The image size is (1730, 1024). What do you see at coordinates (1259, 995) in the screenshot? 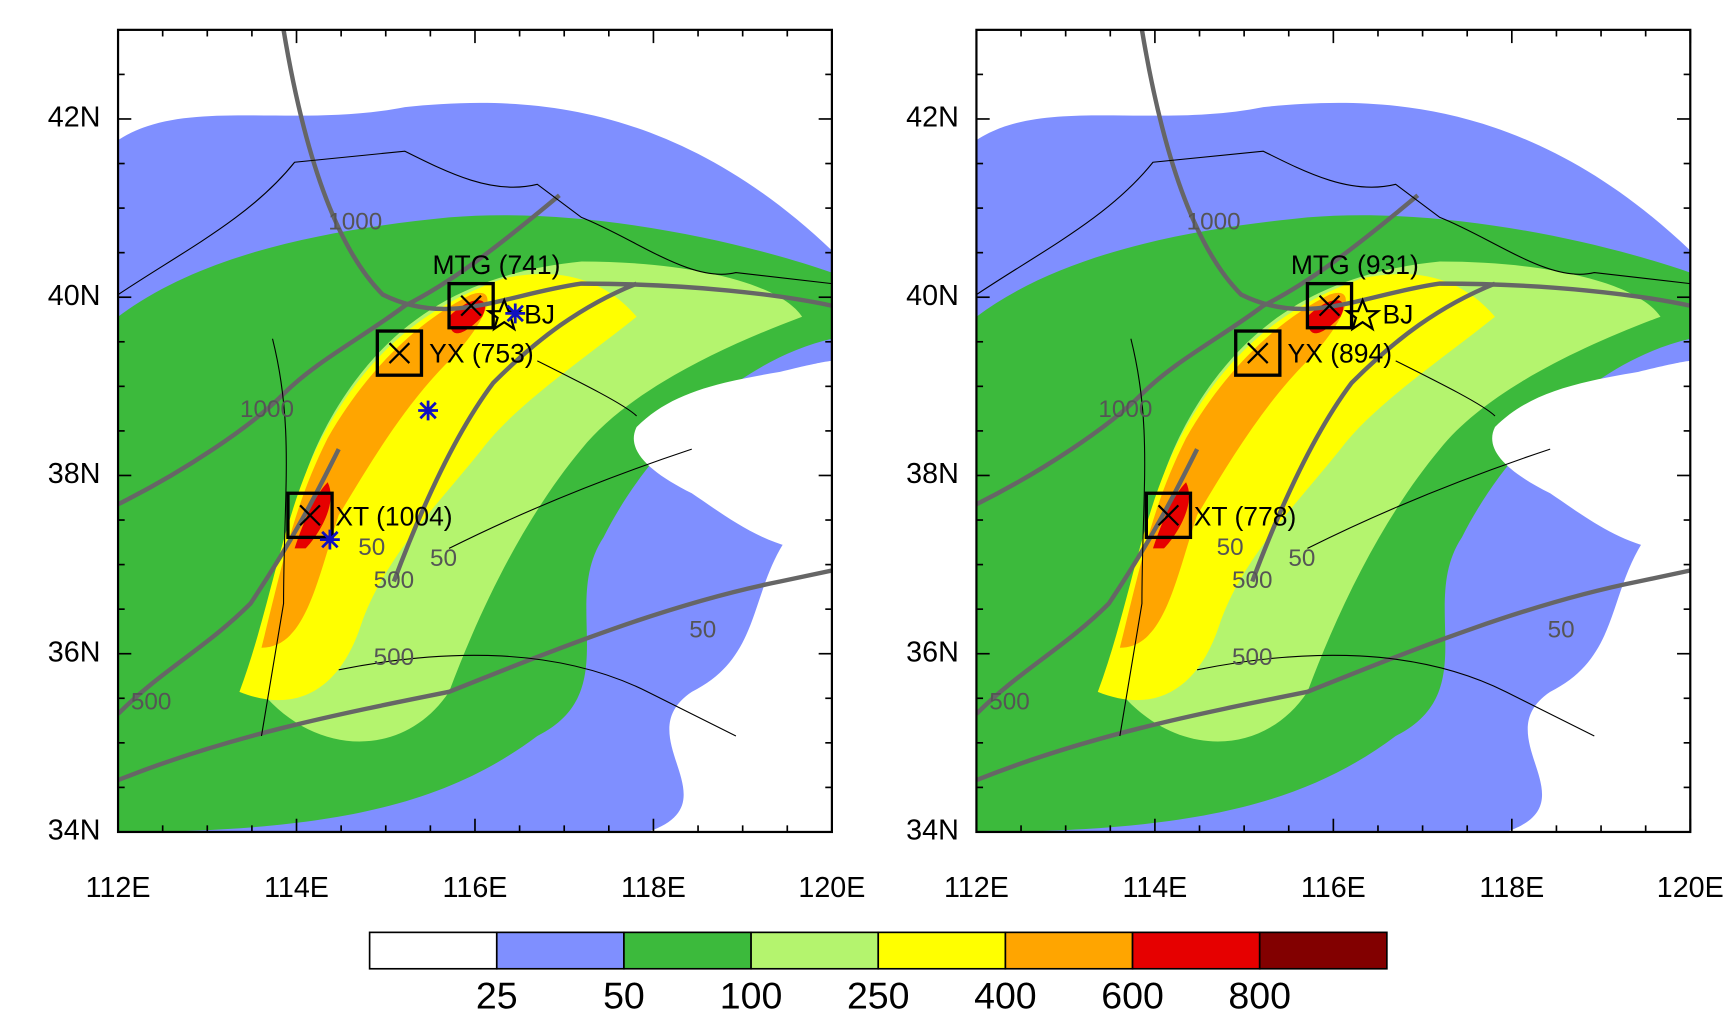
I see `colorbar-label: 800` at bounding box center [1259, 995].